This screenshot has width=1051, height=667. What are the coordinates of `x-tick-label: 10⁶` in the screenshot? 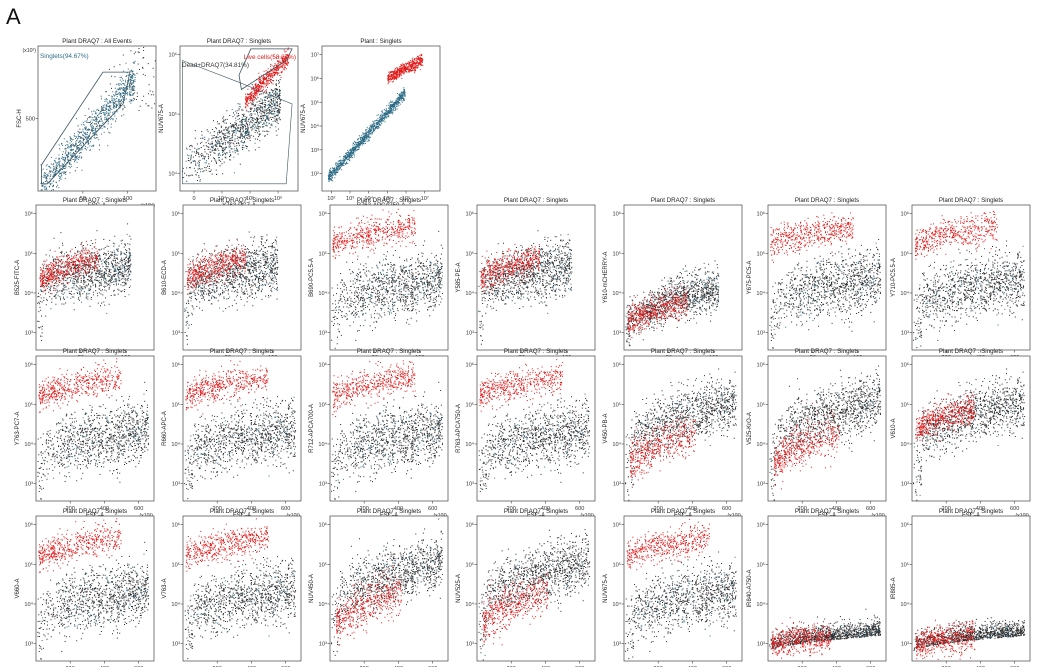 It's located at (406, 198).